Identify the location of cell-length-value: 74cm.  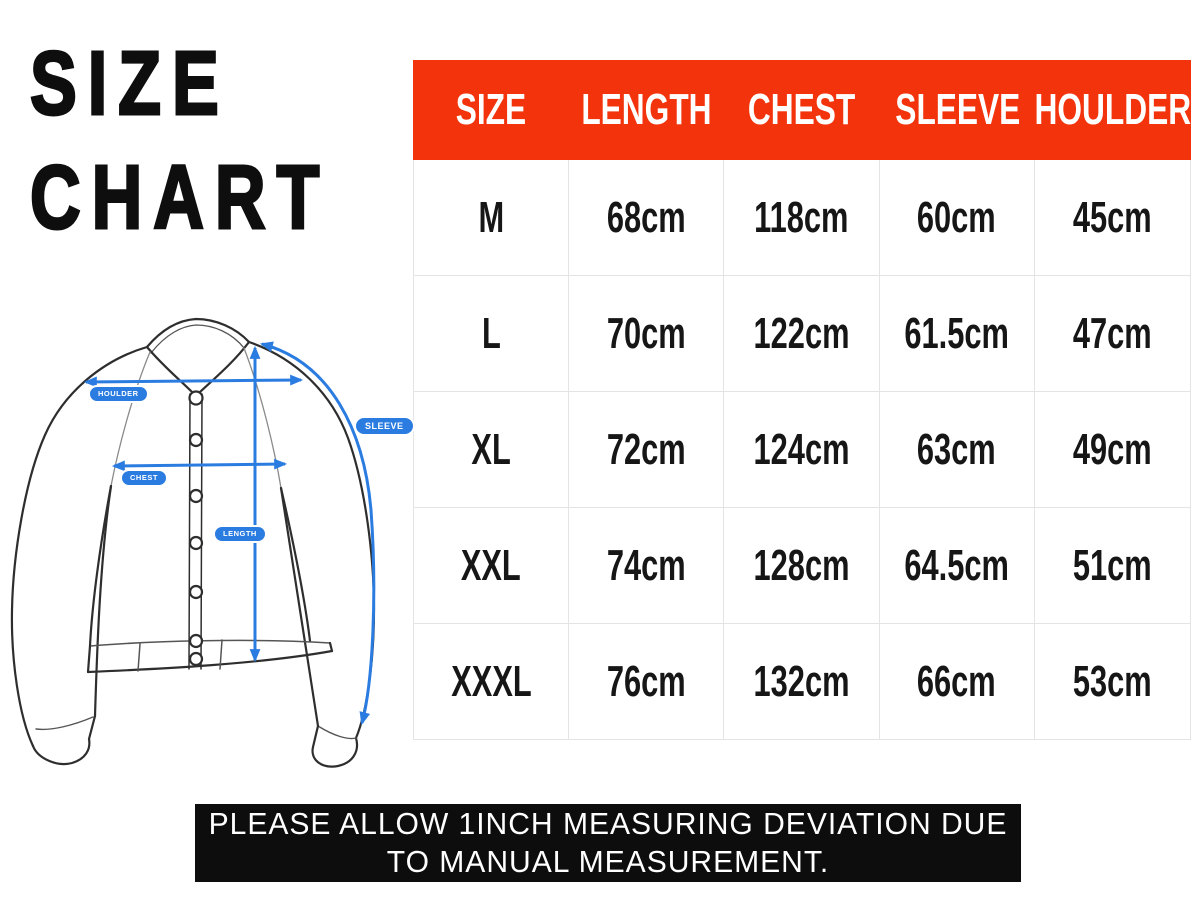
(646, 565).